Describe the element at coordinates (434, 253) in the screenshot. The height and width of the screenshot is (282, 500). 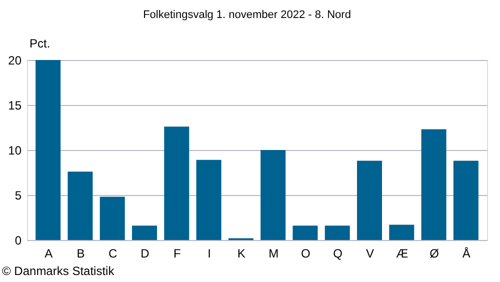
I see `x-tick-label: Ø` at that location.